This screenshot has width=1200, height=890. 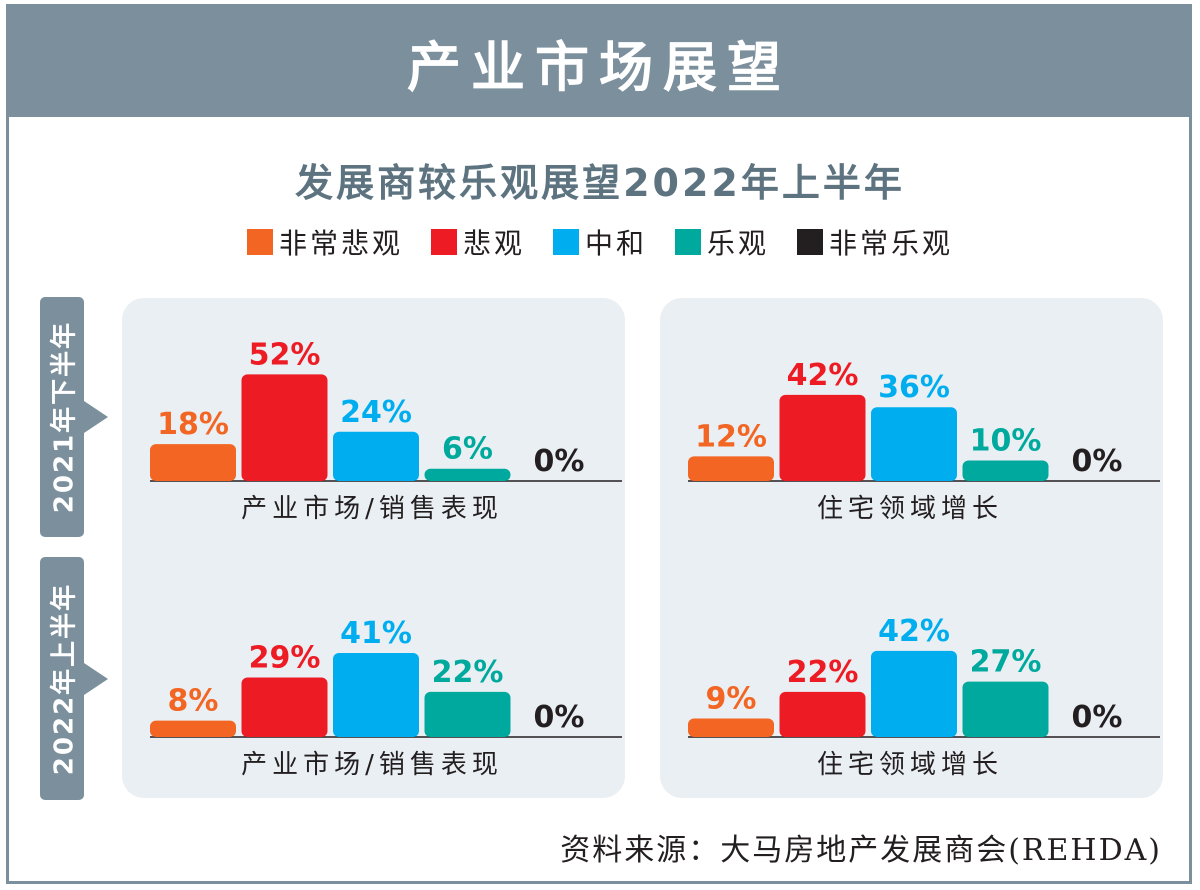 What do you see at coordinates (1006, 441) in the screenshot?
I see `data-label-optimistic: 10%` at bounding box center [1006, 441].